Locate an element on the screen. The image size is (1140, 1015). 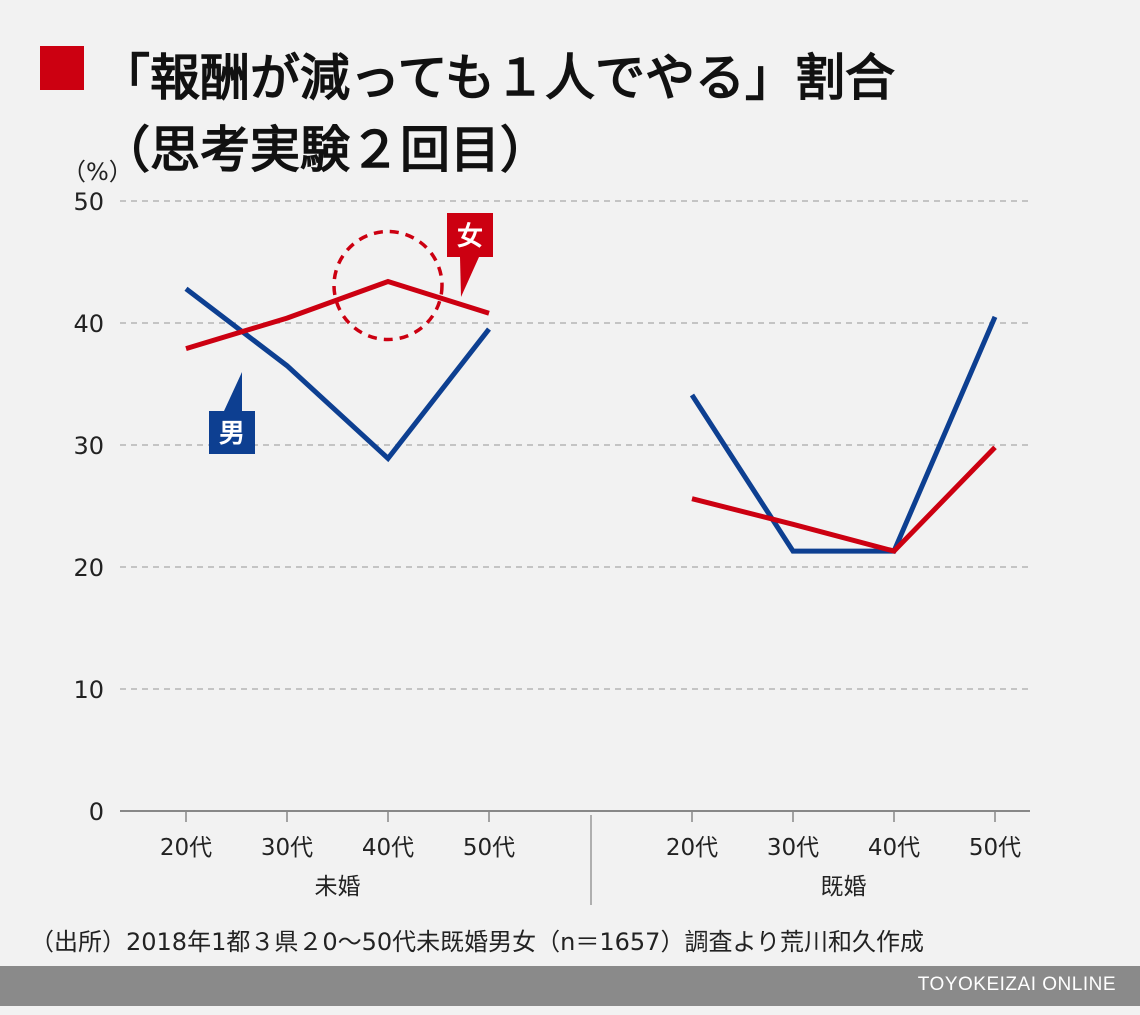
group-label-unmarried: 未婚 is located at coordinates (338, 887).